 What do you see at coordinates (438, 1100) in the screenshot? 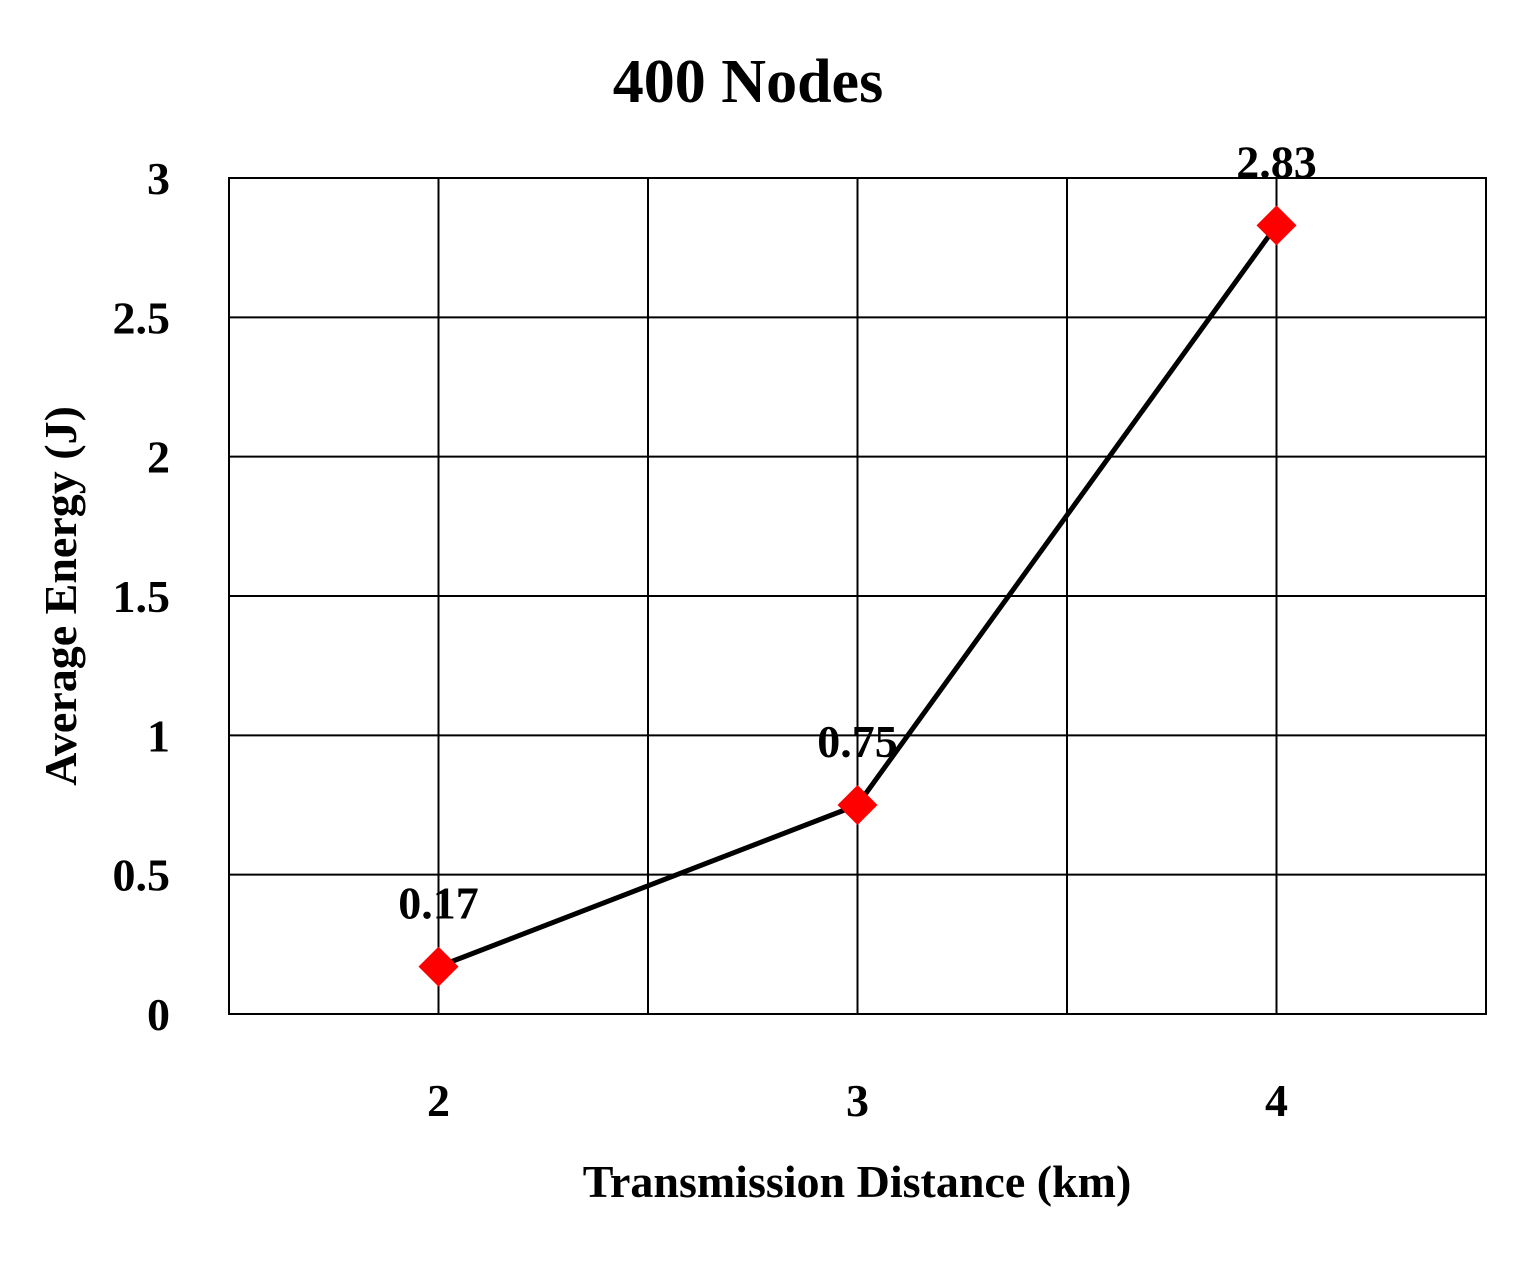
I see `x-tick-label: 2` at bounding box center [438, 1100].